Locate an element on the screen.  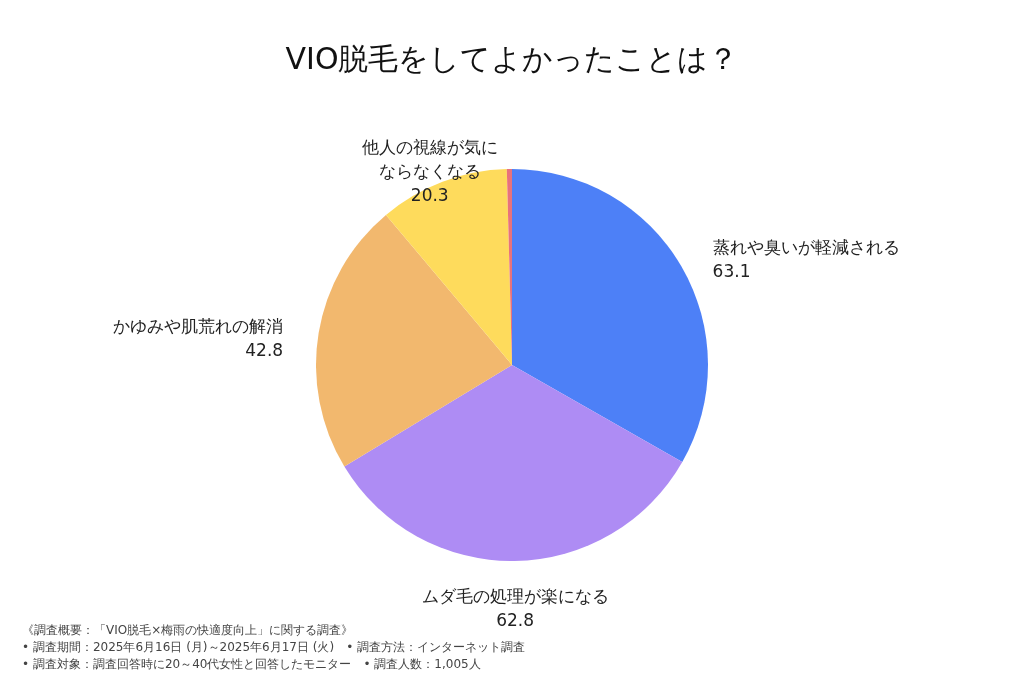
data-label: 63.1 is located at coordinates (731, 271).